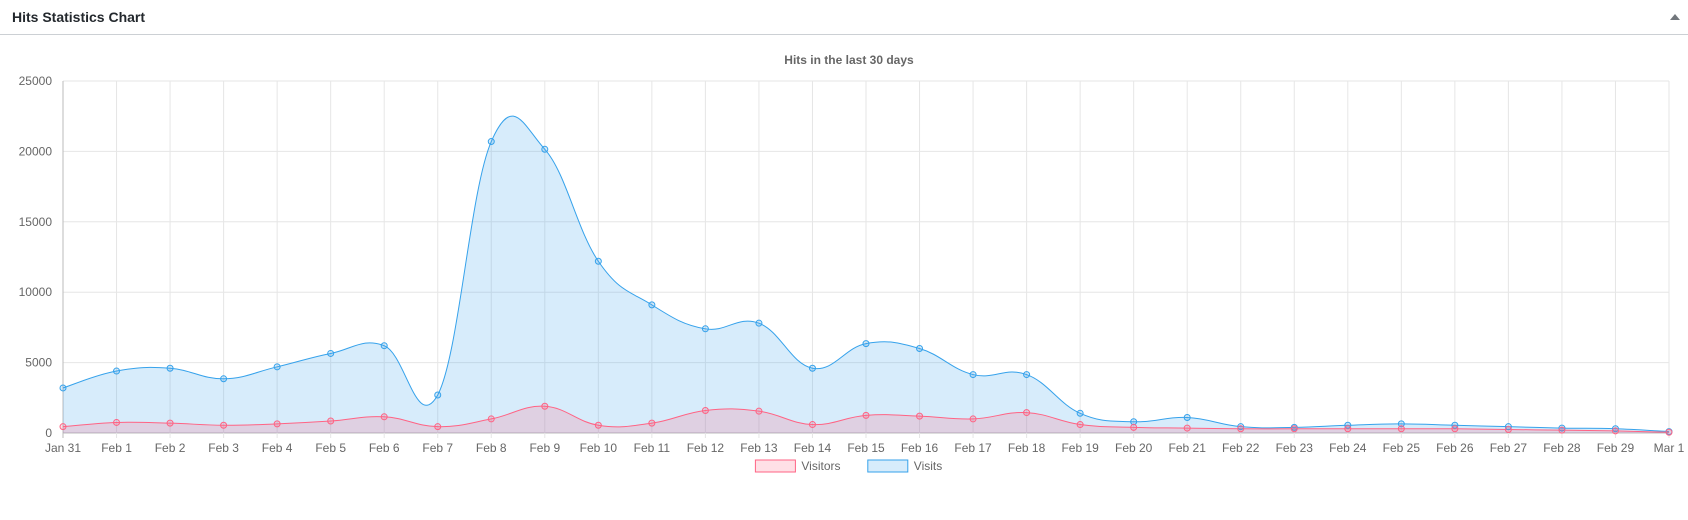 Image resolution: width=1688 pixels, height=520 pixels. Describe the element at coordinates (48, 433) in the screenshot. I see `y-tick-label: 0` at that location.